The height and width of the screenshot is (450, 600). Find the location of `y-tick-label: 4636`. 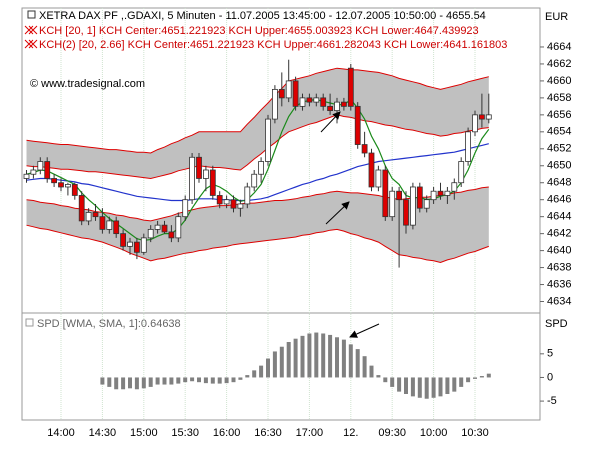

y-tick-label: 4636 is located at coordinates (559, 284).